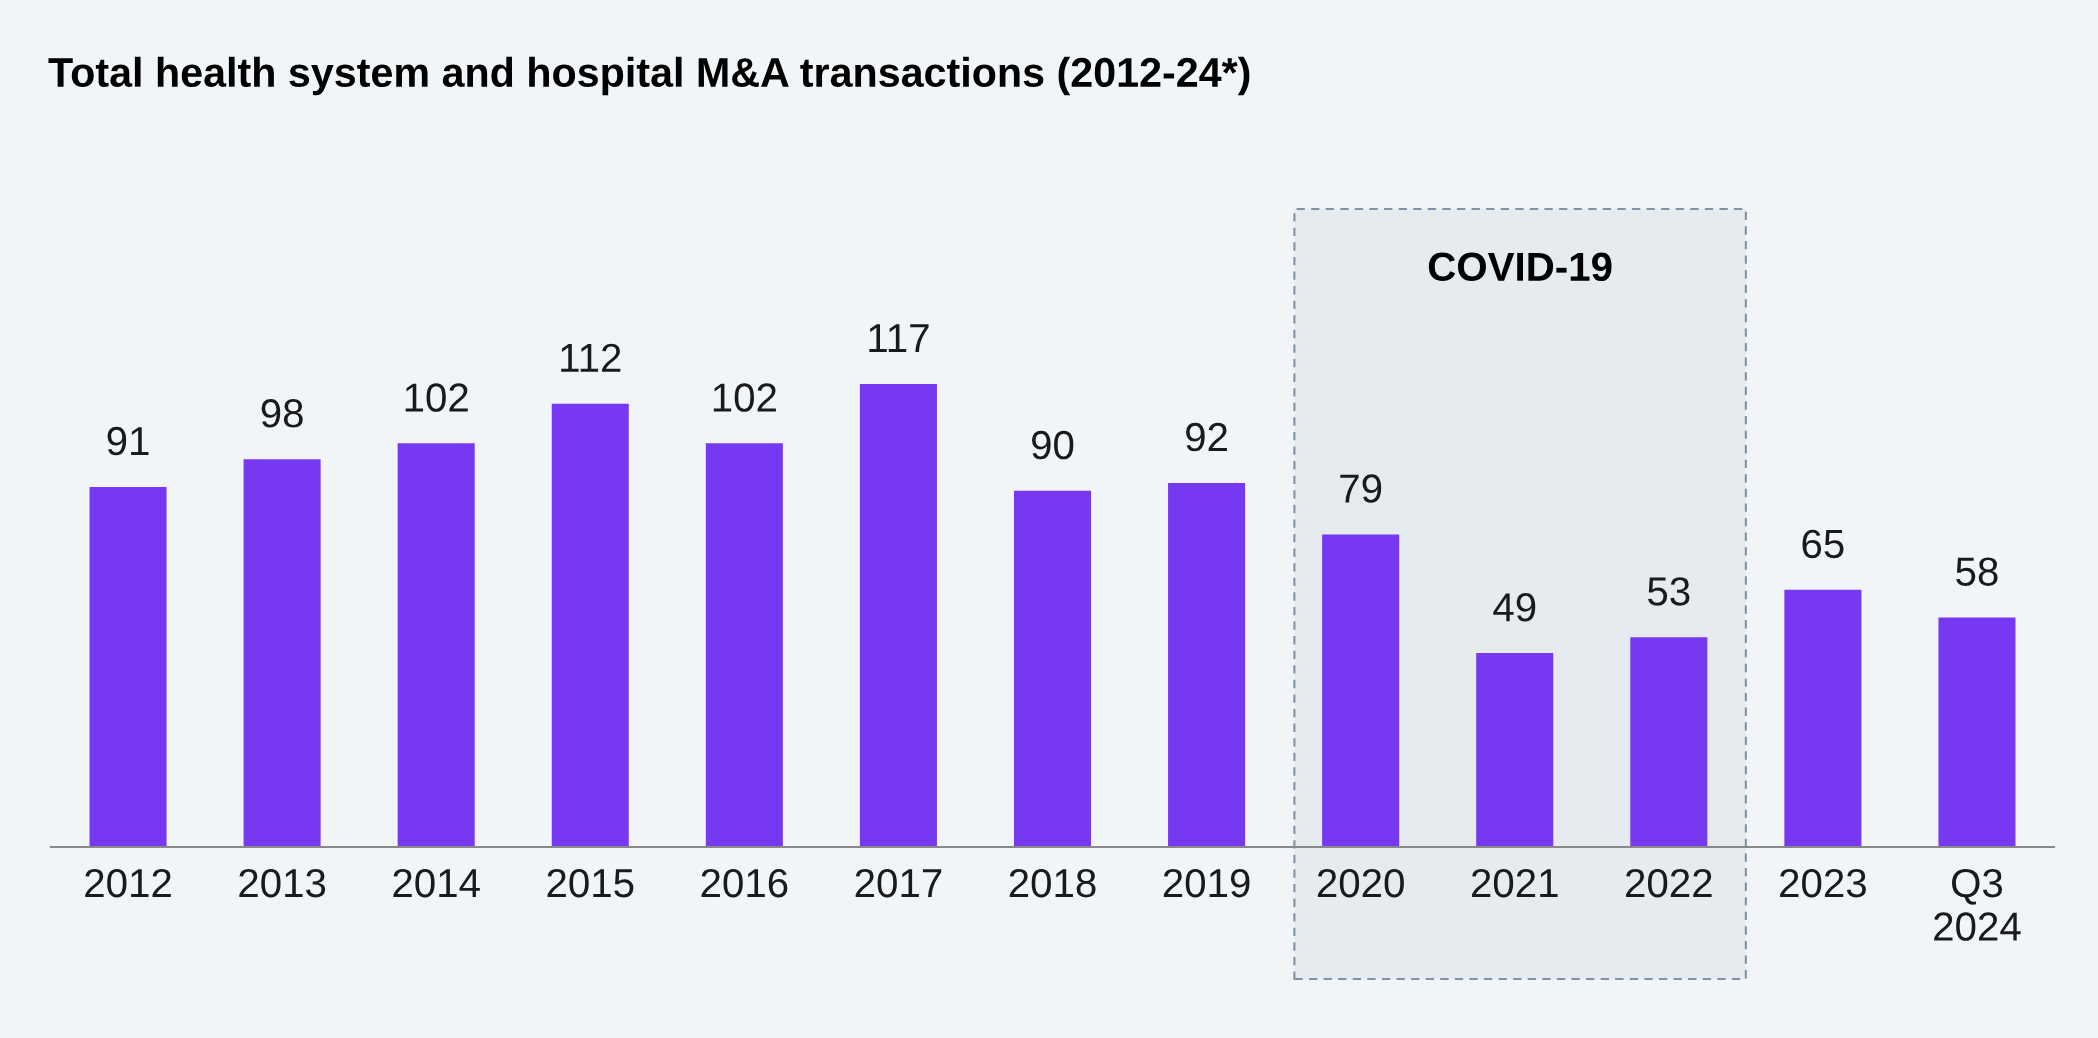  Describe the element at coordinates (1669, 591) in the screenshot. I see `data-label: 53` at that location.